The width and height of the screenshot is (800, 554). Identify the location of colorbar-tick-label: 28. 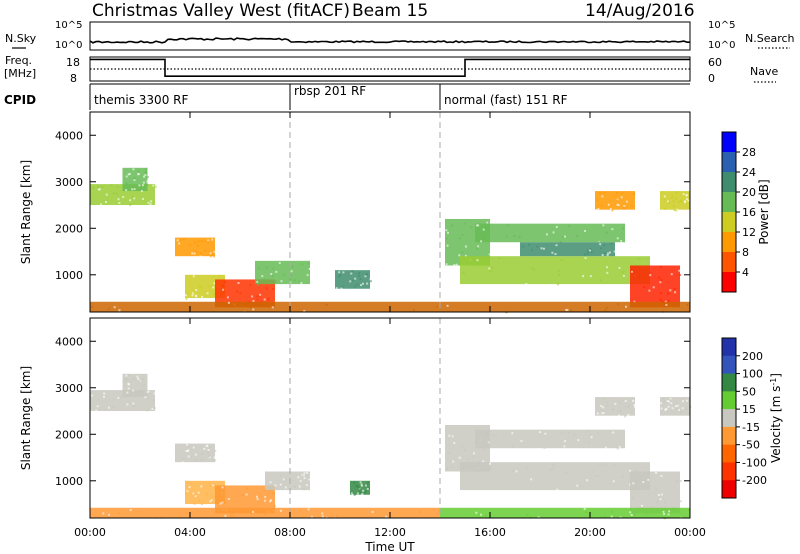
(749, 152).